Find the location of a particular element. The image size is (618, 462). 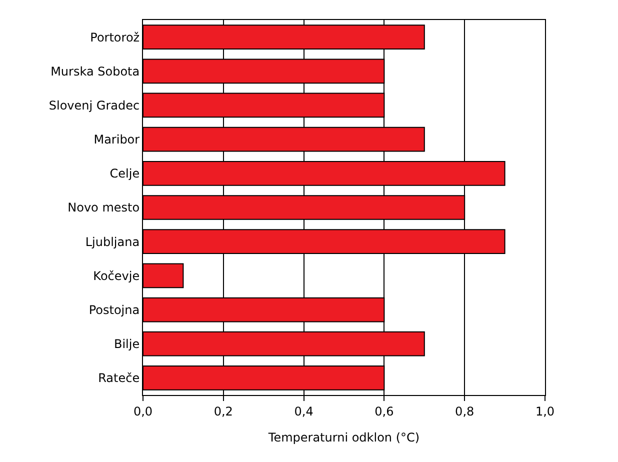

y-tick-label: Ljubljana is located at coordinates (112, 241).